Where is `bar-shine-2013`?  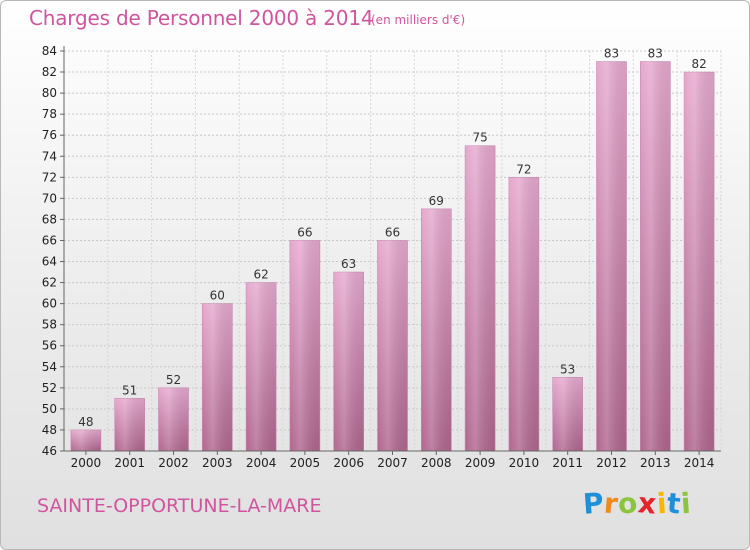
bar-shine-2013 is located at coordinates (655, 256).